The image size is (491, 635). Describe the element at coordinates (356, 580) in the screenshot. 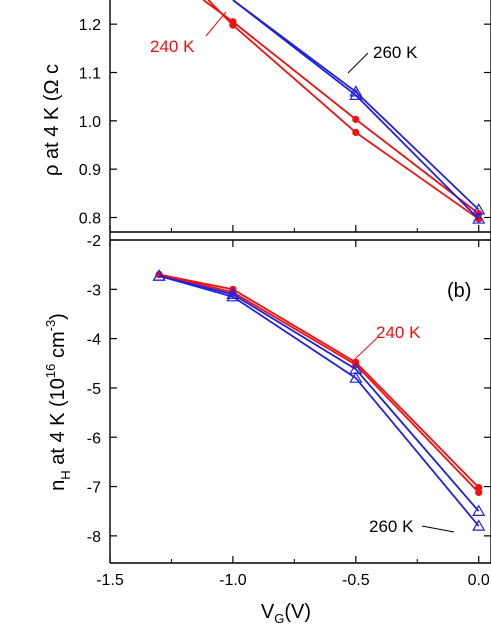

I see `x-tick-label: -0.5` at that location.